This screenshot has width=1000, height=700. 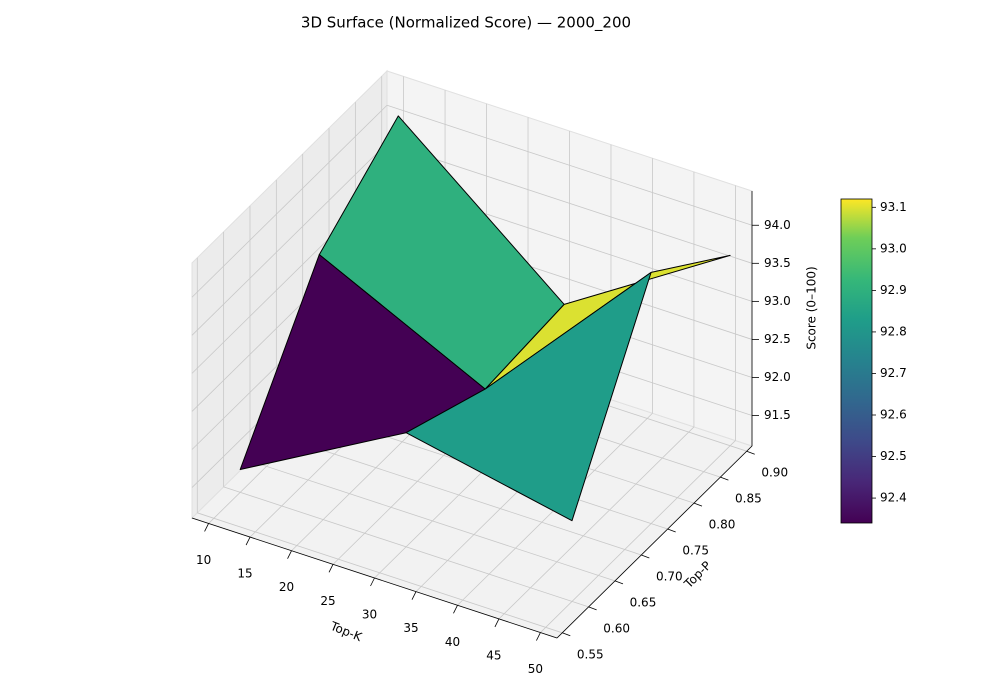 I want to click on colorbar-tick-label: 92.6, so click(x=893, y=415).